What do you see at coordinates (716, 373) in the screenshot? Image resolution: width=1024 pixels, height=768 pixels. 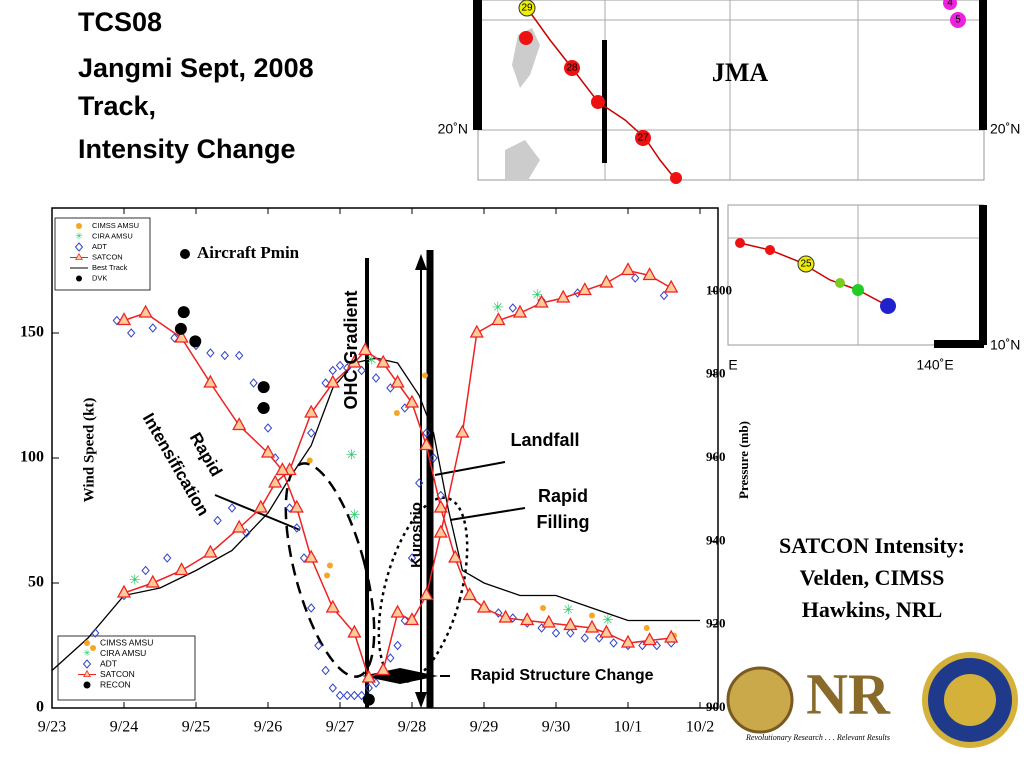 I see `y2-tick-label: 980` at bounding box center [716, 373].